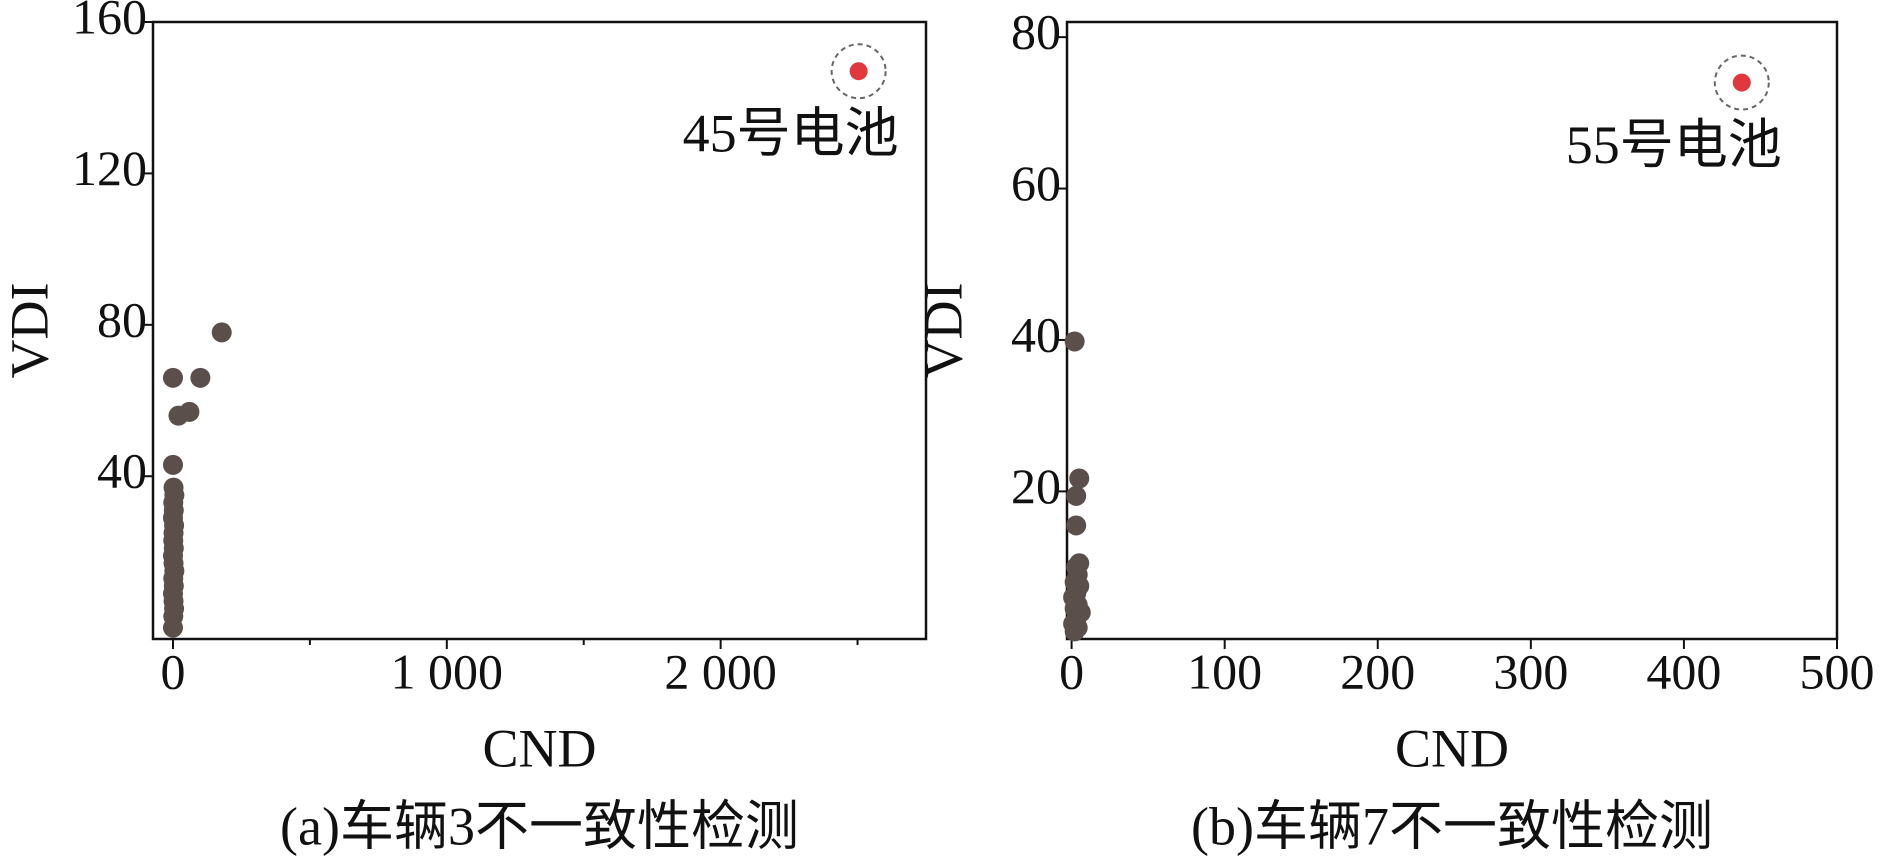  What do you see at coordinates (109, 168) in the screenshot?
I see `y-tick-label: 120` at bounding box center [109, 168].